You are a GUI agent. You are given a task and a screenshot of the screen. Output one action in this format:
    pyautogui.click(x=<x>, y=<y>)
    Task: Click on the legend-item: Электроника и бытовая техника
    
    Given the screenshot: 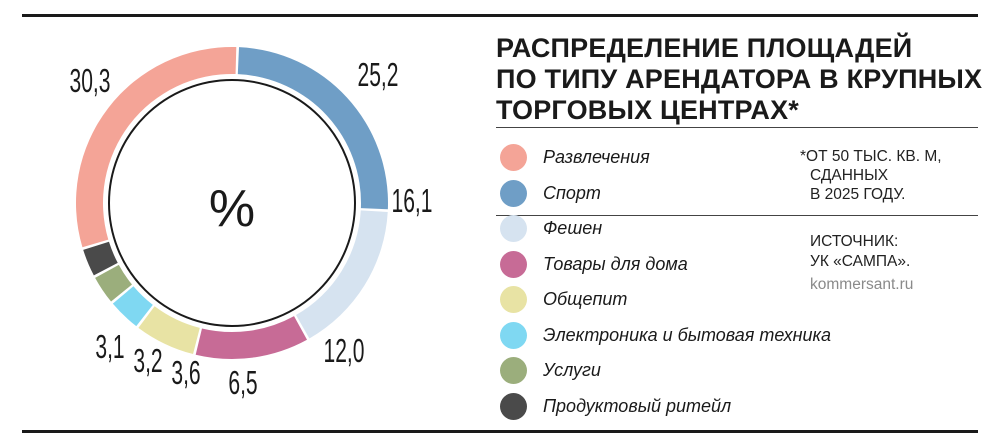 What is the action you would take?
    pyautogui.click(x=665, y=336)
    